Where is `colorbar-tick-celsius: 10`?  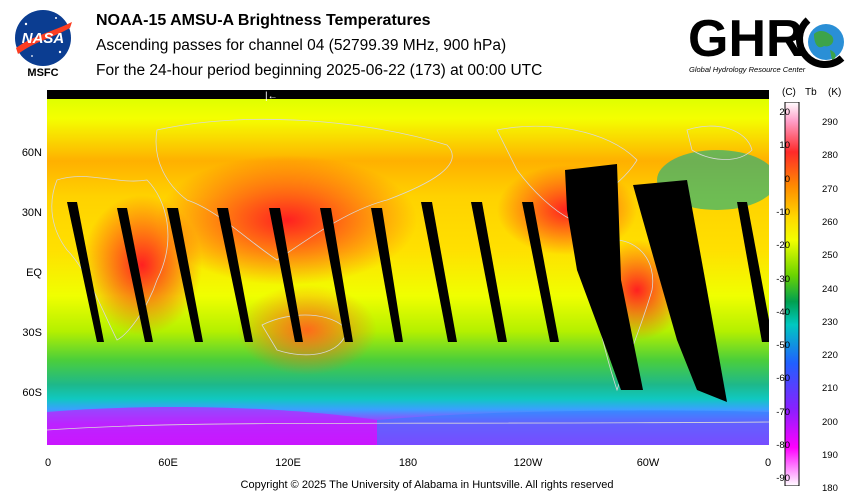
colorbar-tick-celsius: 10 is located at coordinates (784, 146).